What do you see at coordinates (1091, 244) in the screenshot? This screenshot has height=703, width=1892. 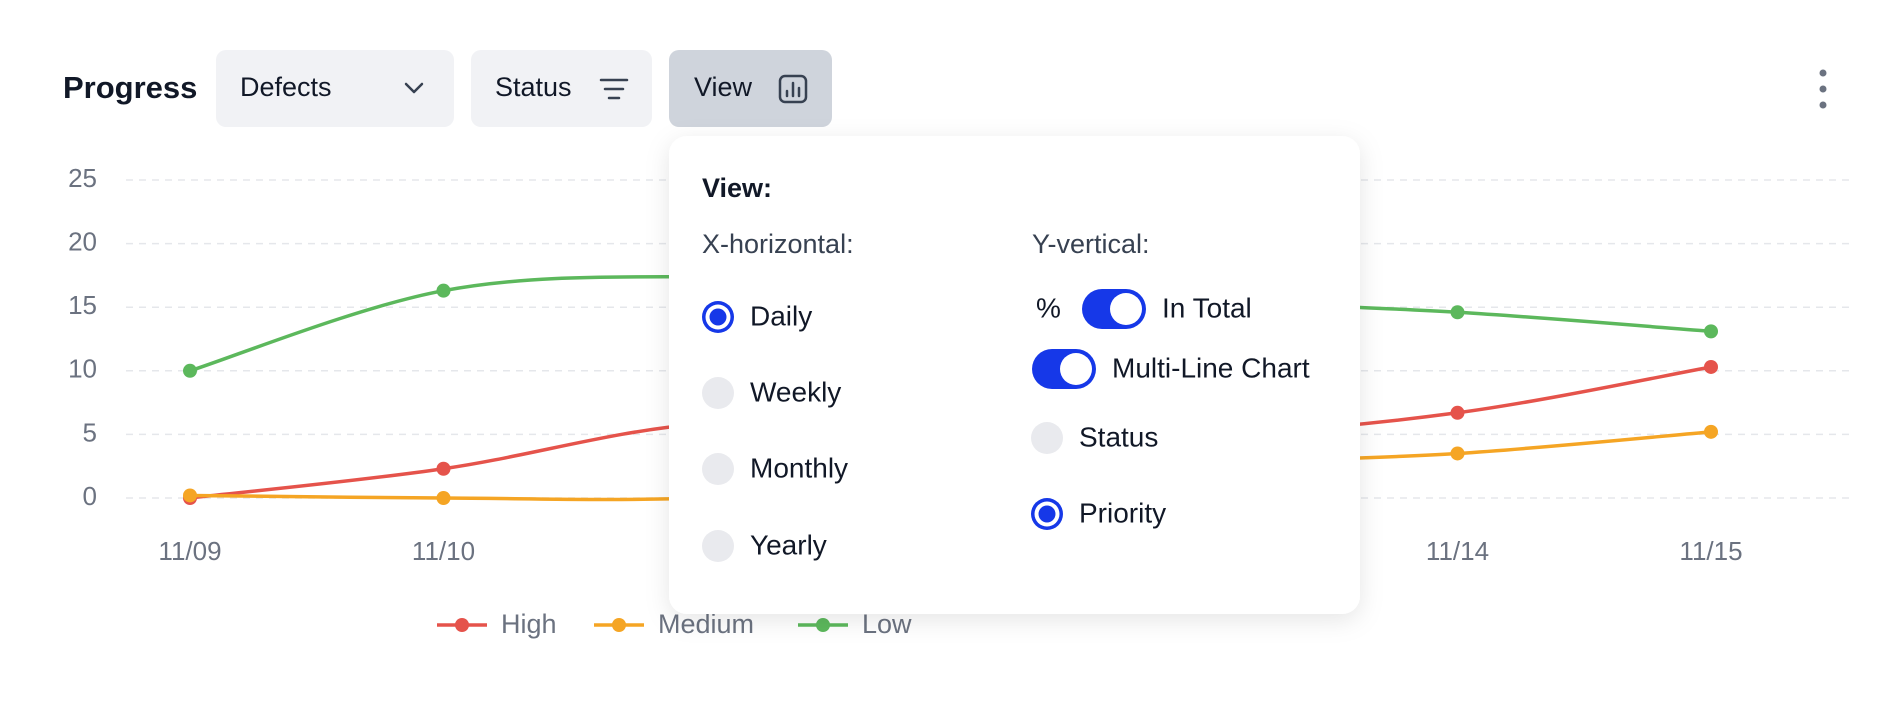 I see `y-section-title: Y-vertical:` at bounding box center [1091, 244].